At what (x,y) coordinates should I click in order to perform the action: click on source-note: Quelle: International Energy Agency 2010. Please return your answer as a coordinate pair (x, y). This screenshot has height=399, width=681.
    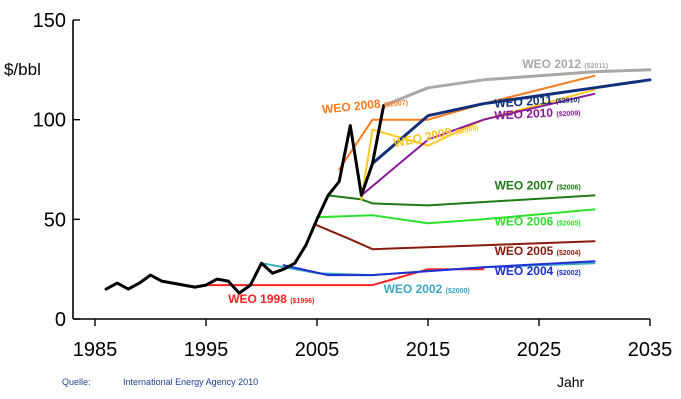
    Looking at the image, I should click on (160, 382).